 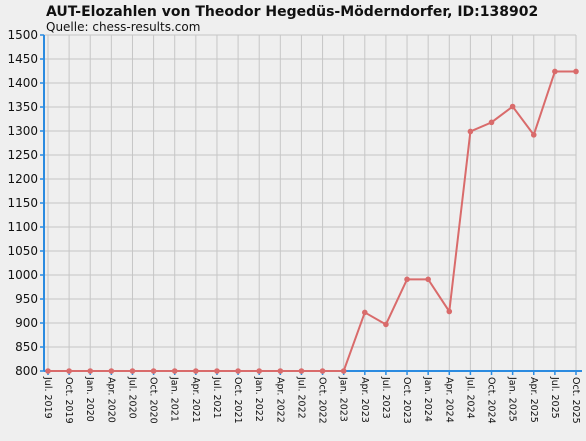 What do you see at coordinates (322, 400) in the screenshot?
I see `x-tick-label: Oct. 2022` at bounding box center [322, 400].